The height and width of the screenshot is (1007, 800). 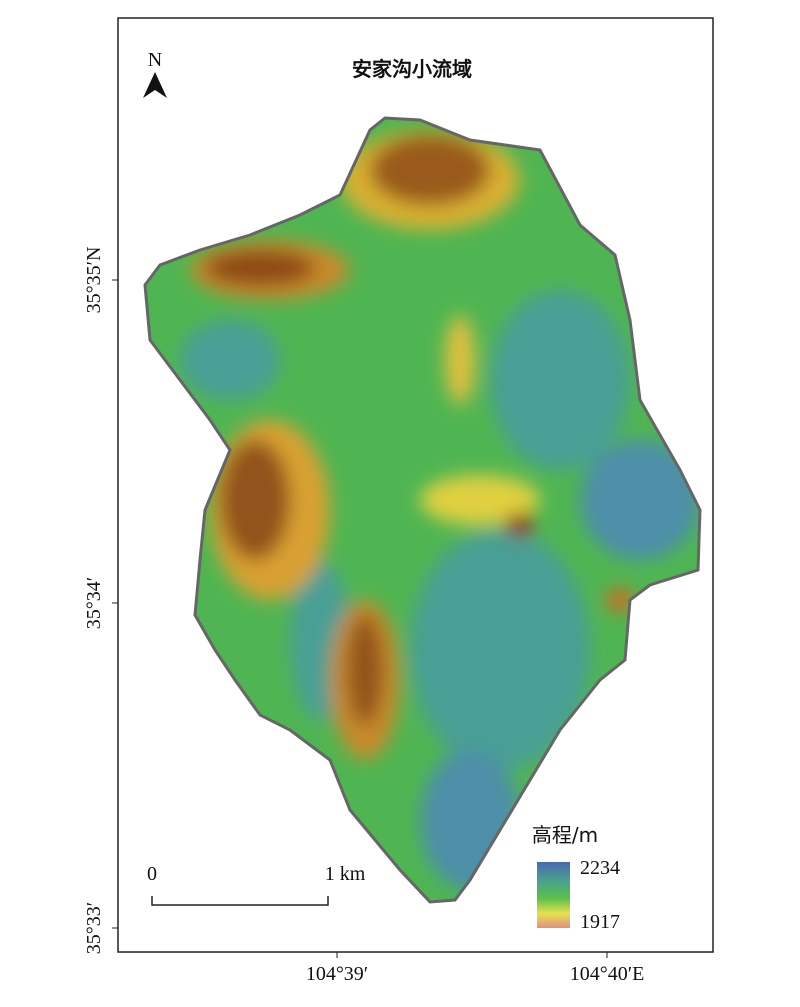 I want to click on lat-label: 35°33′, so click(x=94, y=928).